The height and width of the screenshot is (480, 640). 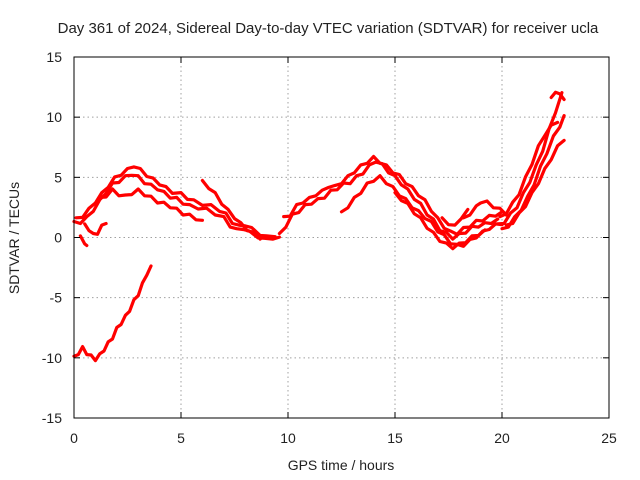 What do you see at coordinates (343, 438) in the screenshot?
I see `x-tick-labels: 0 5 10 15 20 25` at bounding box center [343, 438].